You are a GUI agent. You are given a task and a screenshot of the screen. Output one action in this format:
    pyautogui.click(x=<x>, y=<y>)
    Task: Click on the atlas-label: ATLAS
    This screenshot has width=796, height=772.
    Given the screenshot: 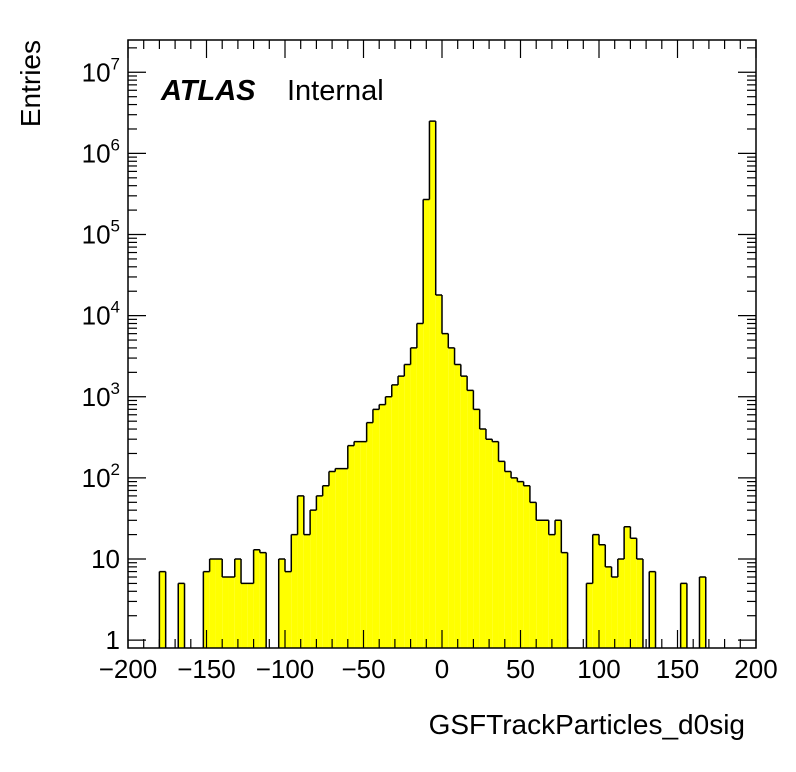 What is the action you would take?
    pyautogui.click(x=208, y=91)
    